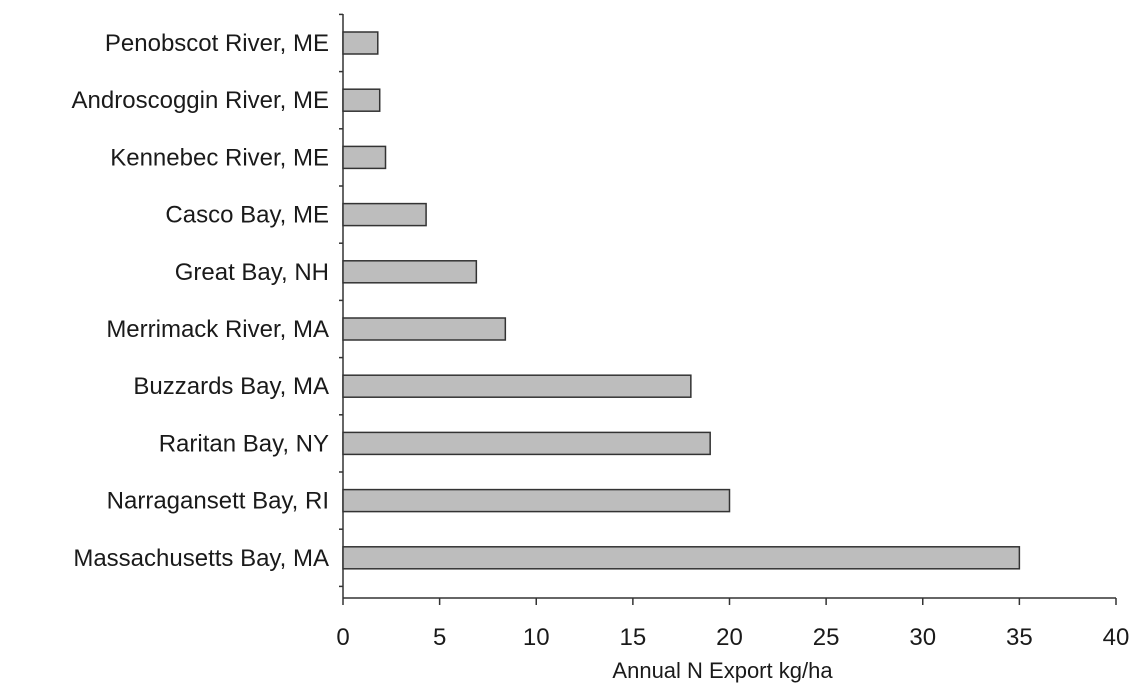  I want to click on category-label: Raritan Bay, NY, so click(244, 443).